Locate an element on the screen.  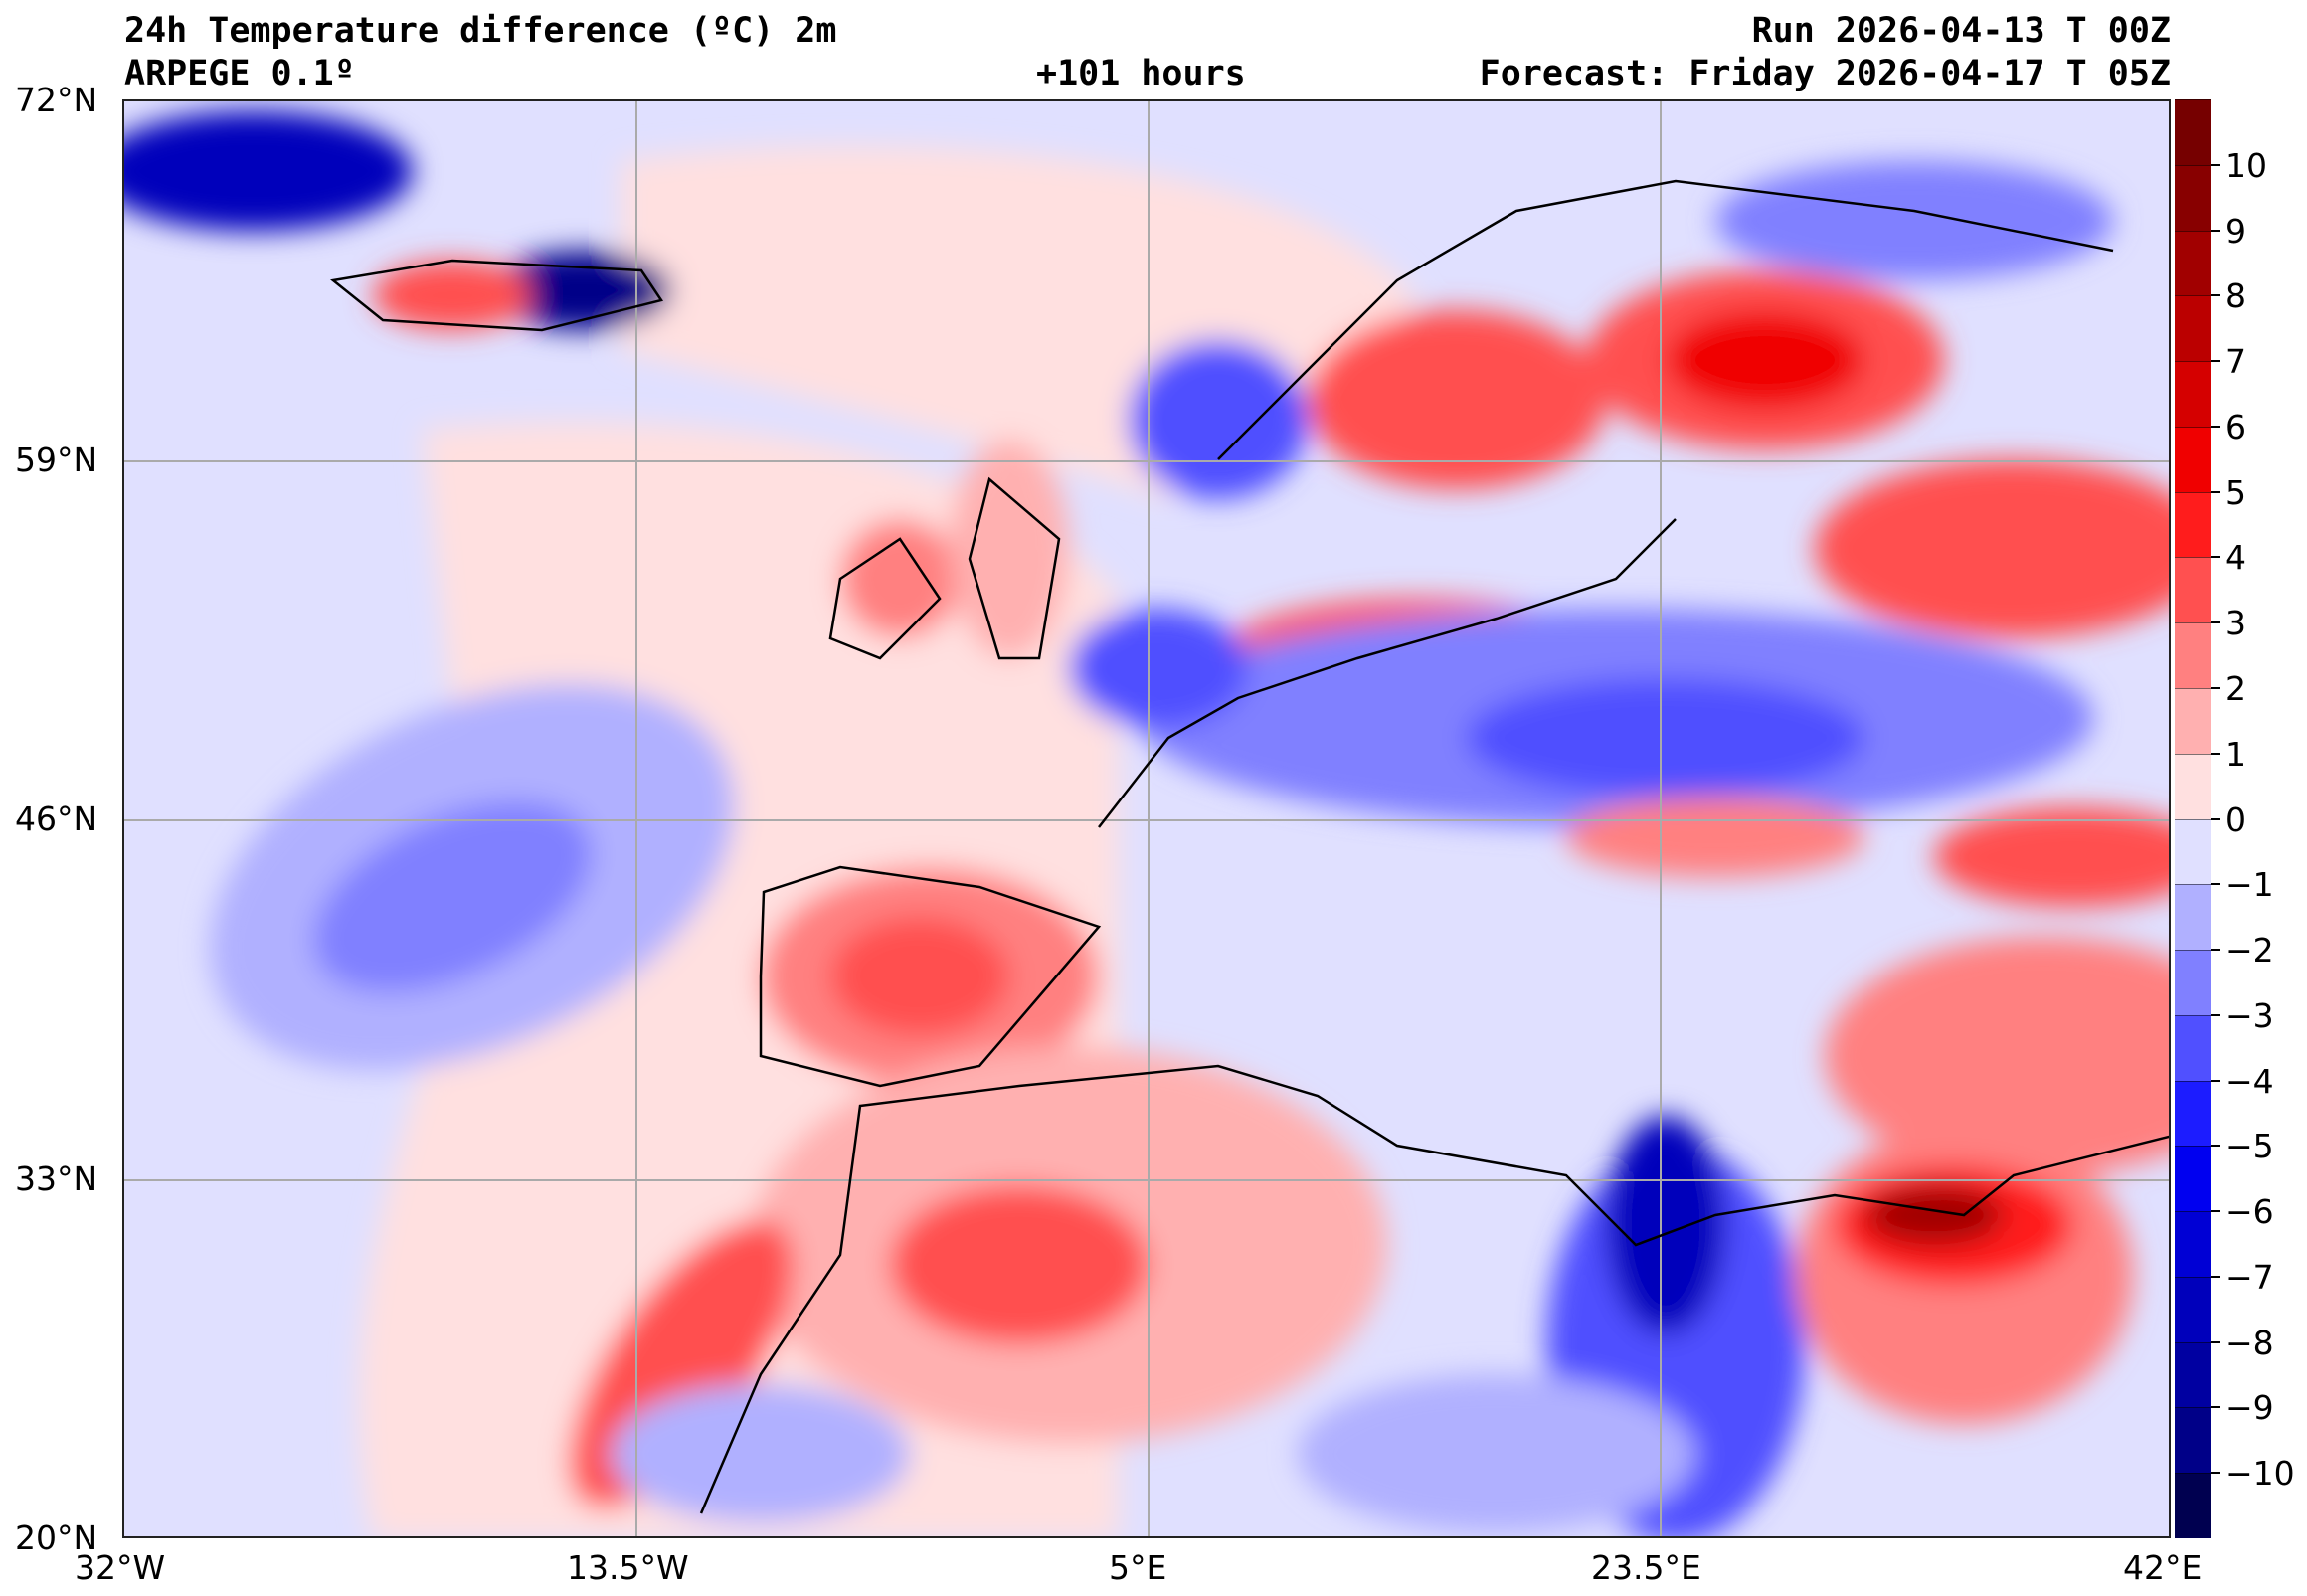
lat-label-33: 33°N is located at coordinates (56, 1179).